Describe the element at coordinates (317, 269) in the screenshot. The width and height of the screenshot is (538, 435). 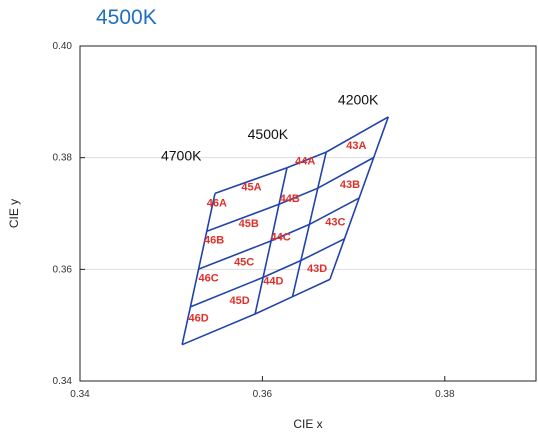
I see `bin-label: 43D` at that location.